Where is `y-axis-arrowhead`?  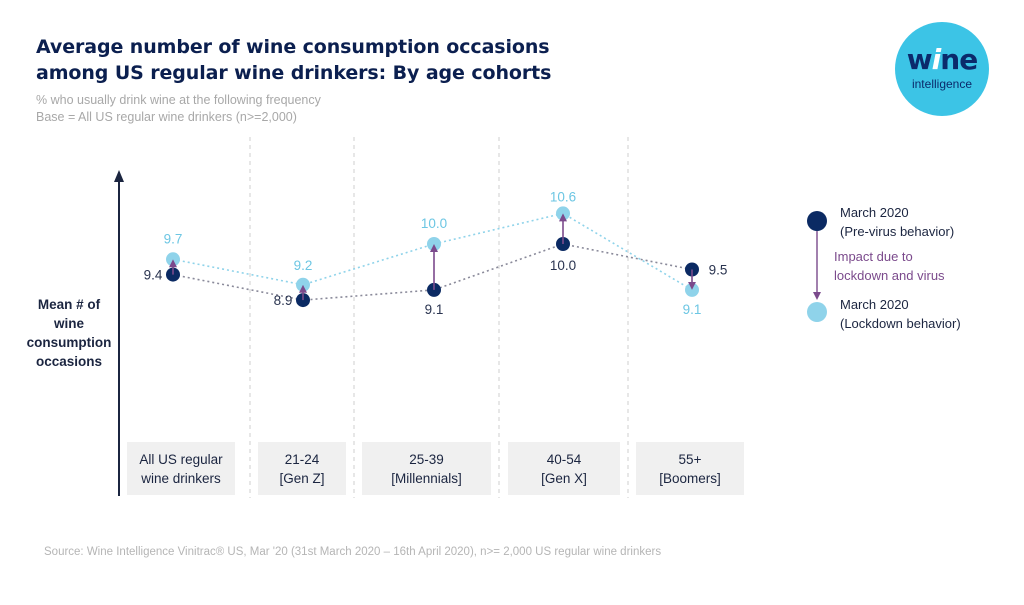 y-axis-arrowhead is located at coordinates (119, 176).